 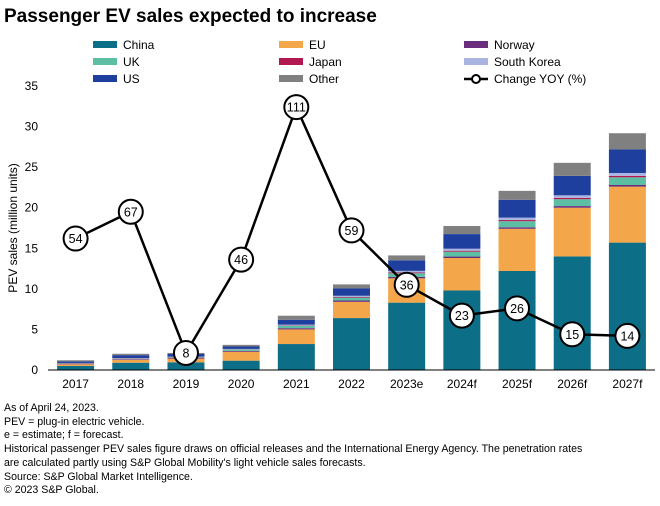 What do you see at coordinates (186, 366) in the screenshot?
I see `bar-segment-china-2019` at bounding box center [186, 366].